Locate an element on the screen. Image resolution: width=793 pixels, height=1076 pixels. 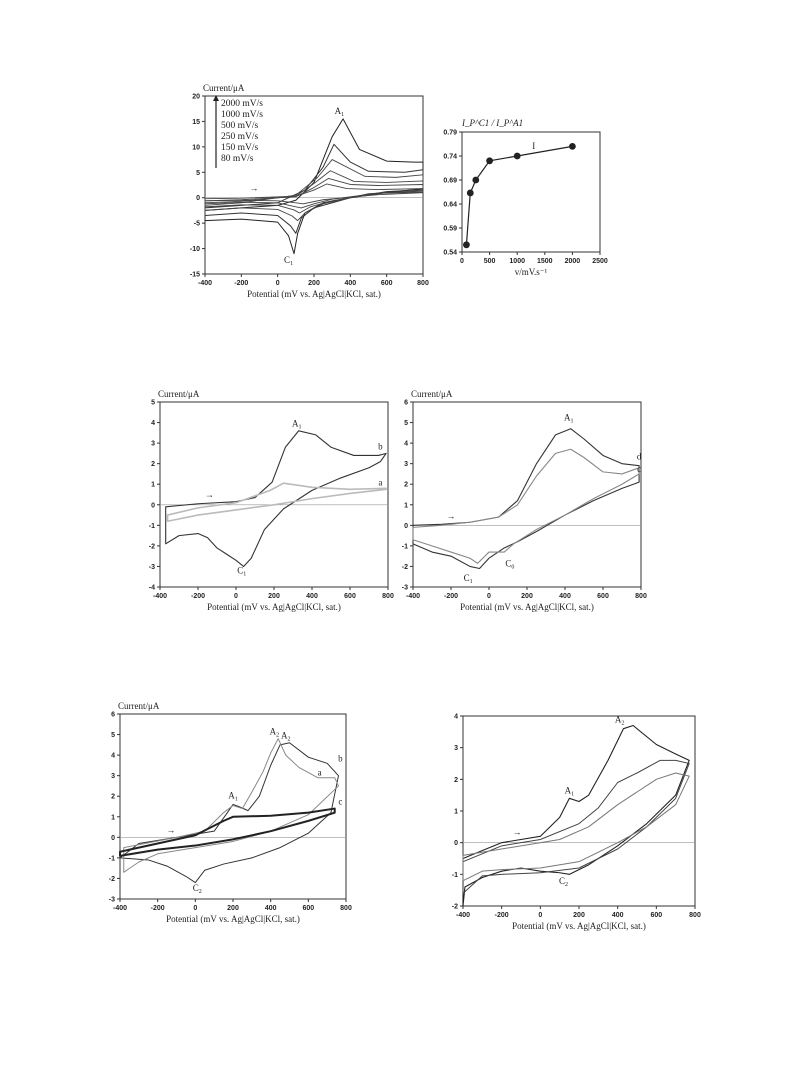
x-tick-label: 1500 is located at coordinates (545, 261).